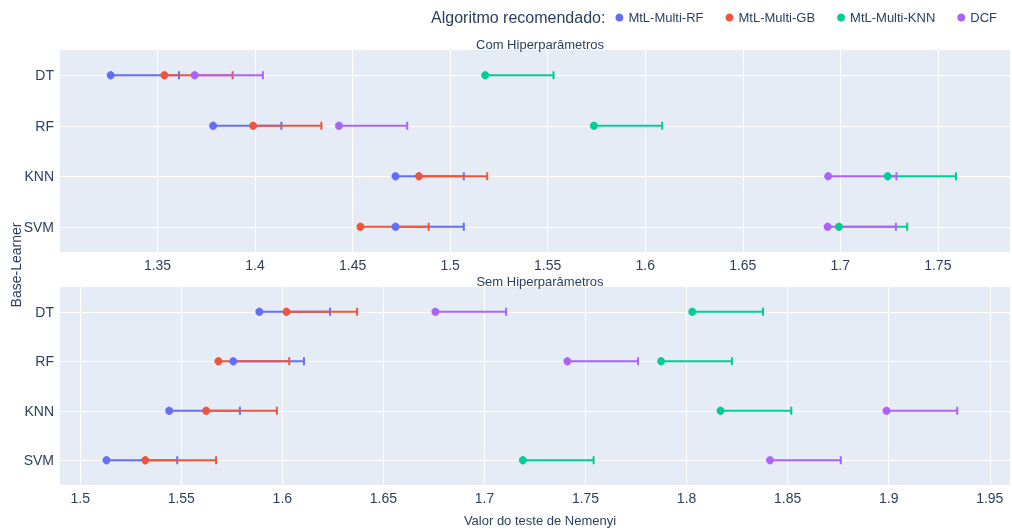  What do you see at coordinates (540, 281) in the screenshot?
I see `chart-title: Sem Hiperparâmetros` at bounding box center [540, 281].